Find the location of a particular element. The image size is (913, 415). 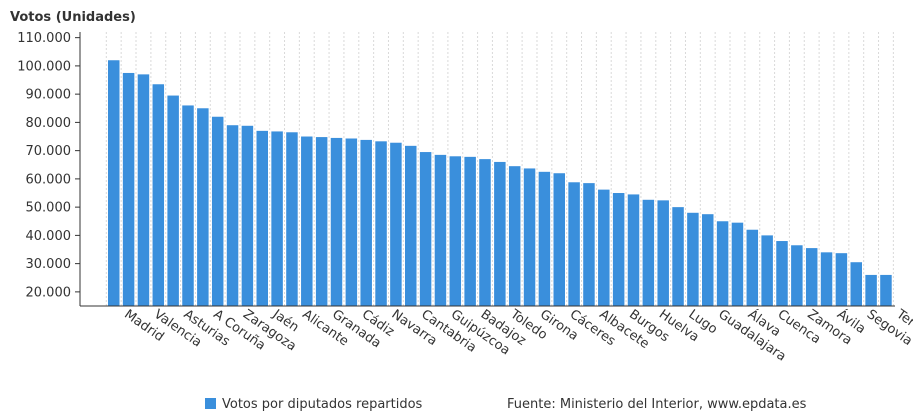

y-tick-label: 100.000 is located at coordinates (44, 66).